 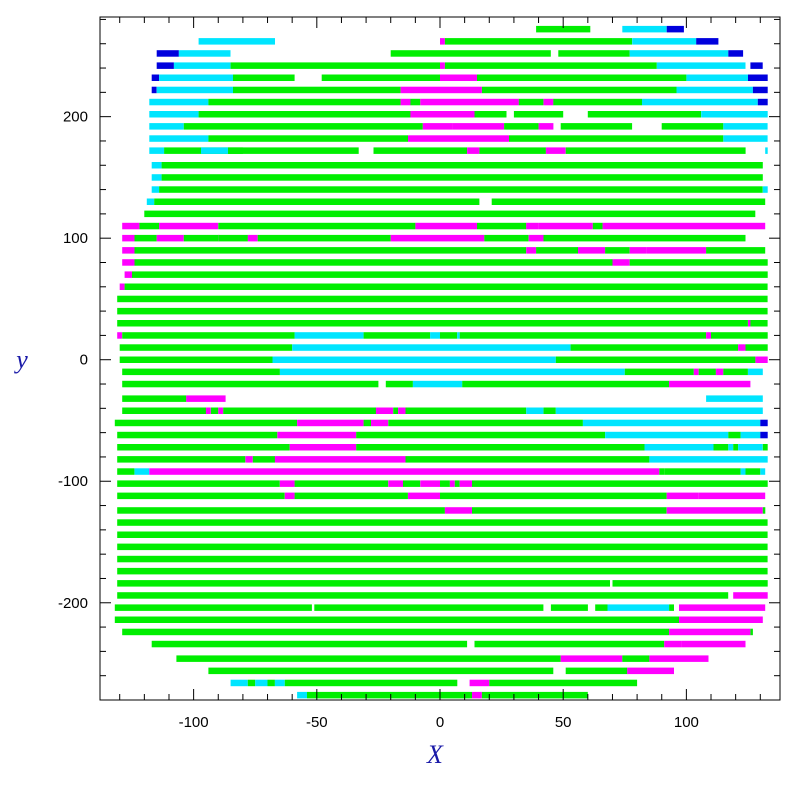 I want to click on y-tick-label: 0, so click(x=84, y=360).